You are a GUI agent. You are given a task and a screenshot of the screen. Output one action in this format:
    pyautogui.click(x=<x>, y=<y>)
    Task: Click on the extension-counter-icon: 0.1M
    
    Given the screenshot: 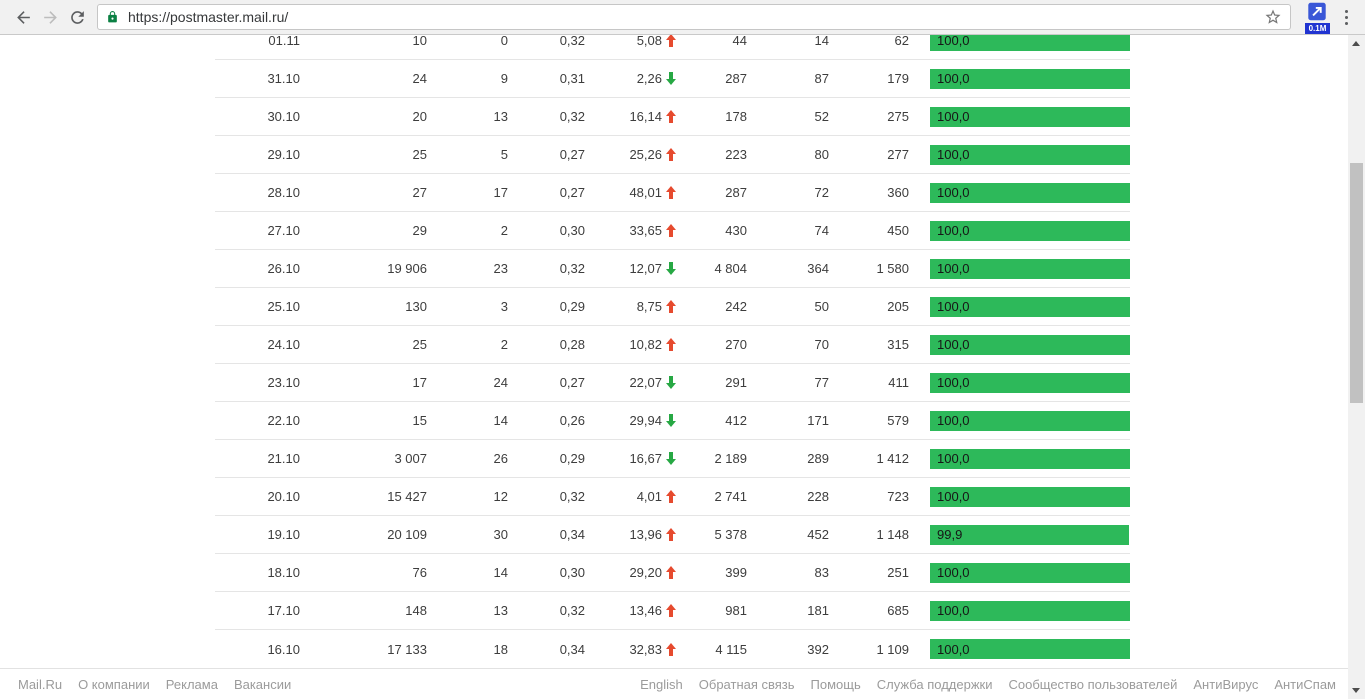 What is the action you would take?
    pyautogui.click(x=1317, y=18)
    